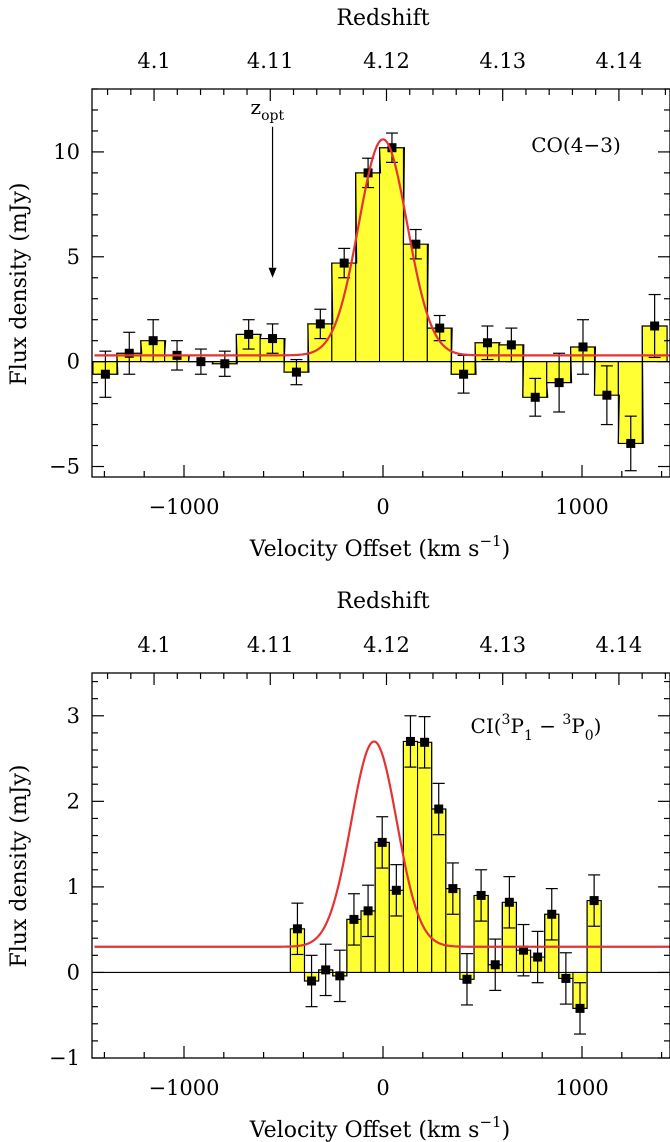  What do you see at coordinates (272, 272) in the screenshot?
I see `z-opt-arrowhead` at bounding box center [272, 272].